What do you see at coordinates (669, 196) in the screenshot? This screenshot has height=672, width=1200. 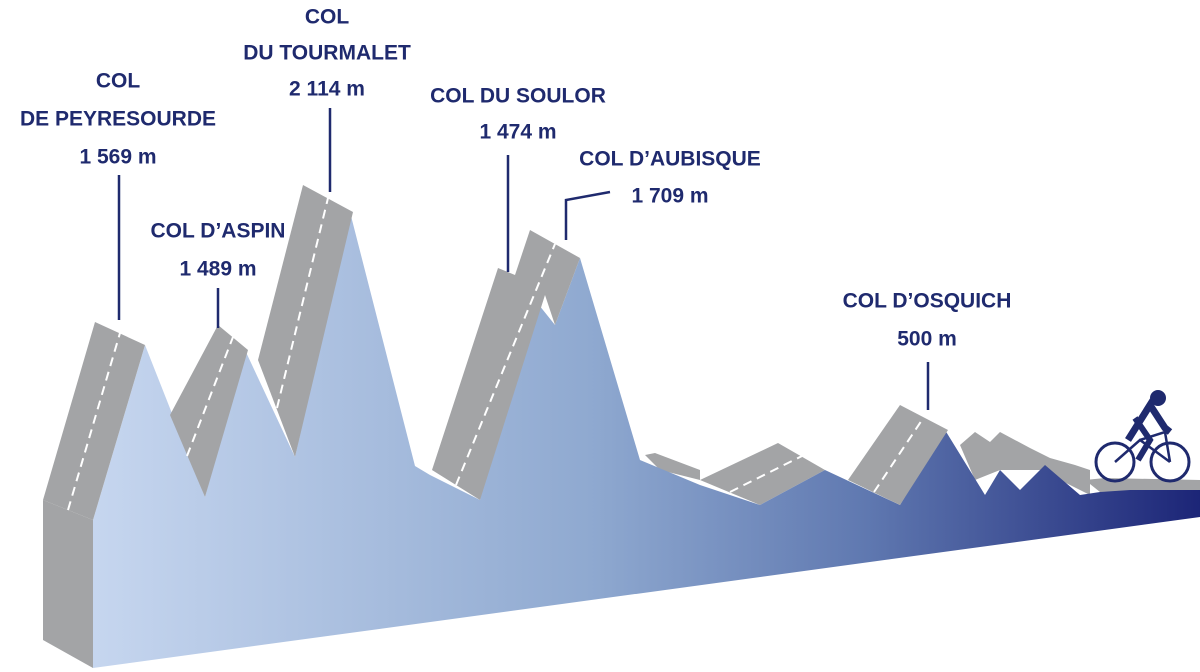 I see `col-altitude: 1 709 m` at bounding box center [669, 196].